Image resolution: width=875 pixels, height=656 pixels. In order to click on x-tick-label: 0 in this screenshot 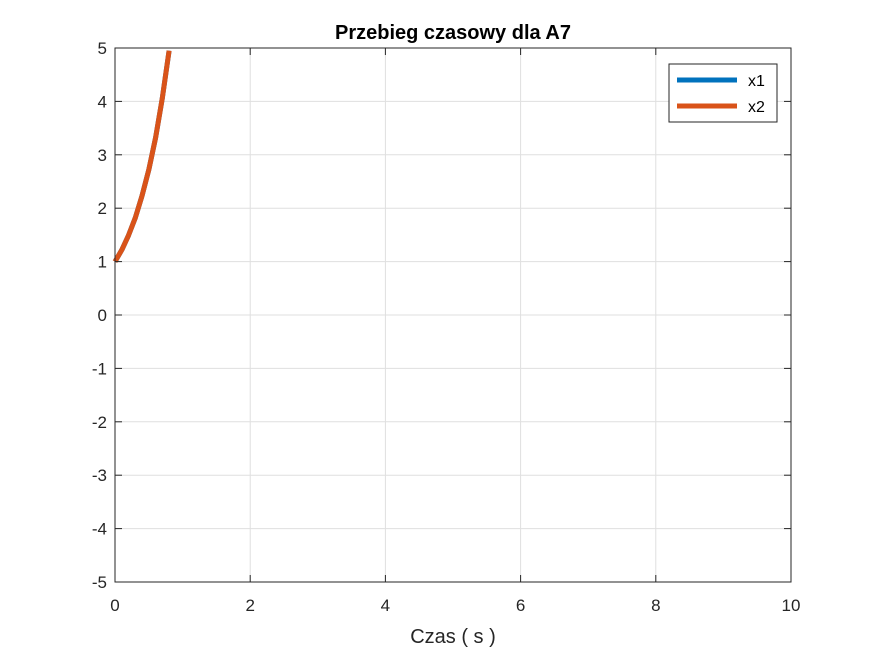, I will do `click(114, 605)`.